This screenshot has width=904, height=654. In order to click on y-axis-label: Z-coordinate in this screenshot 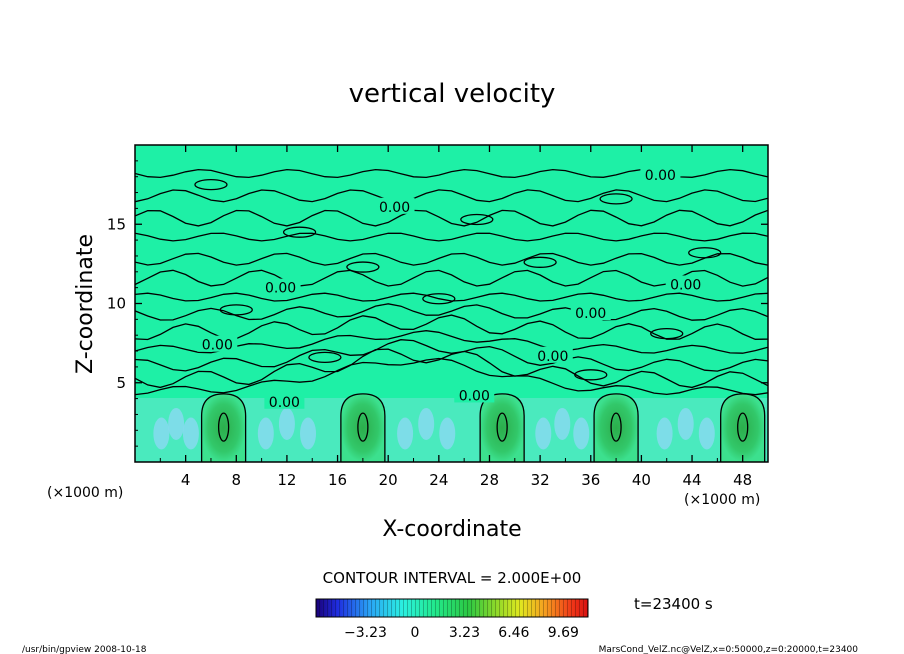, I will do `click(85, 304)`.